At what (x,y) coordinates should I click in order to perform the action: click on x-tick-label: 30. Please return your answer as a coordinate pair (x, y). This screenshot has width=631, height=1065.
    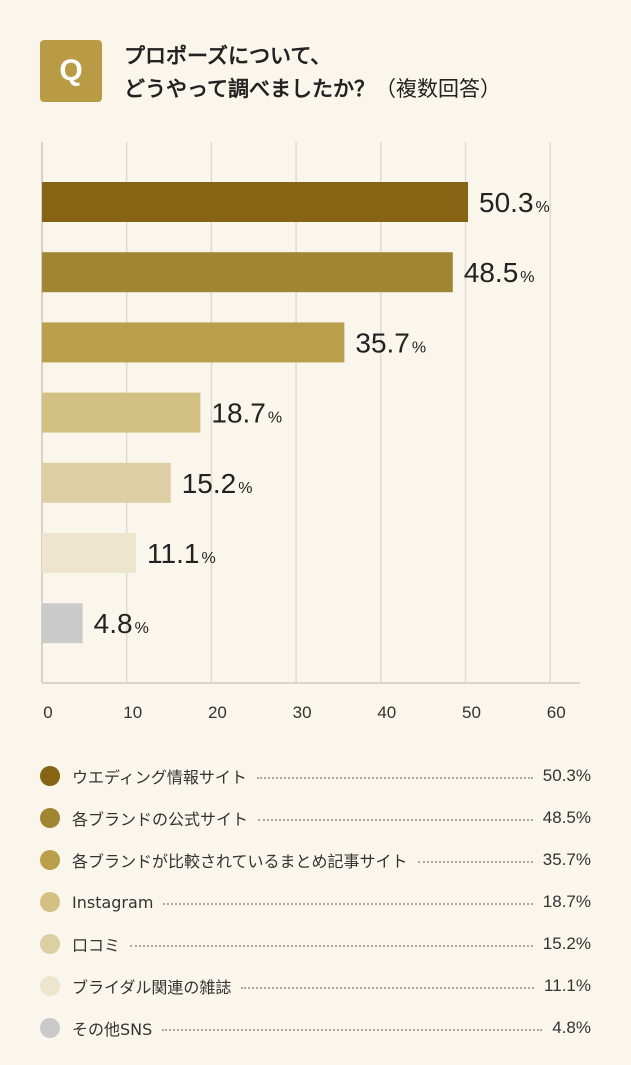
    Looking at the image, I should click on (302, 712).